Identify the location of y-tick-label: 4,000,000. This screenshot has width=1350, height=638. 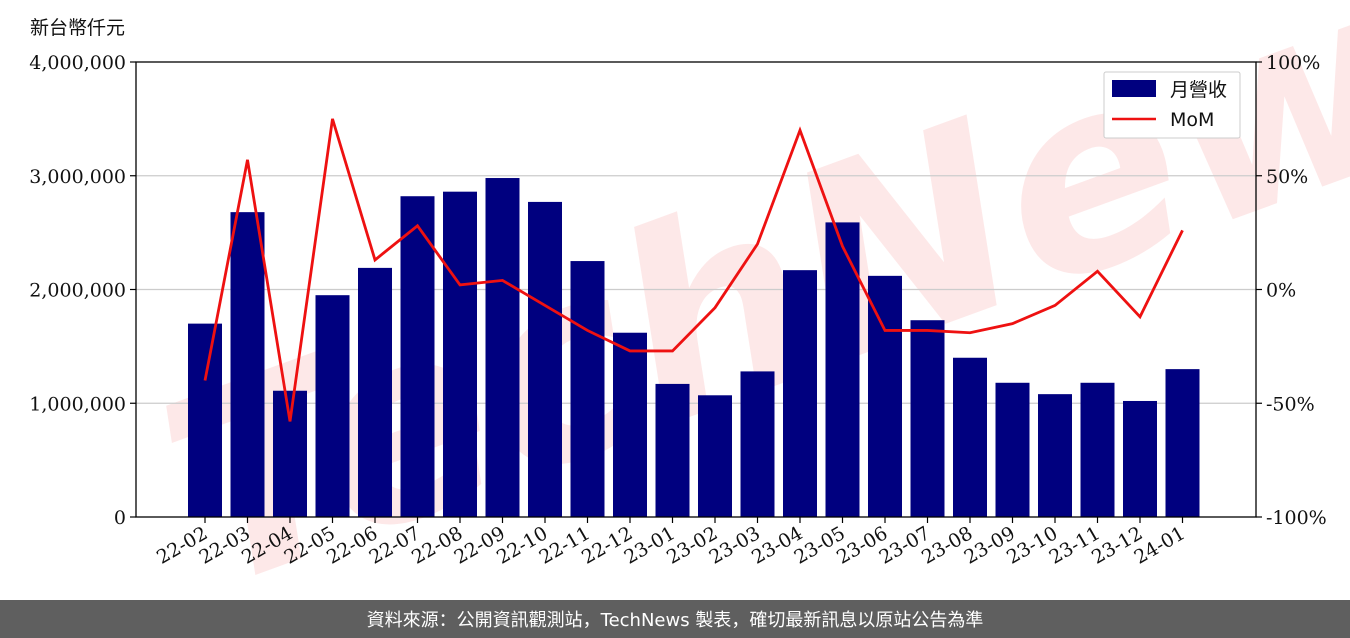
(77, 63).